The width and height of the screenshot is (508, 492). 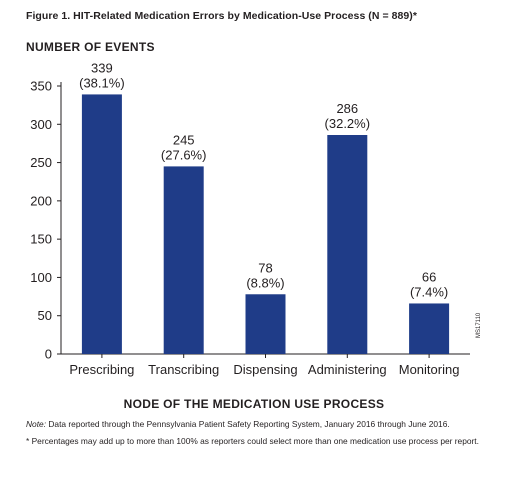 I want to click on y-tick-label: 0, so click(x=48, y=354).